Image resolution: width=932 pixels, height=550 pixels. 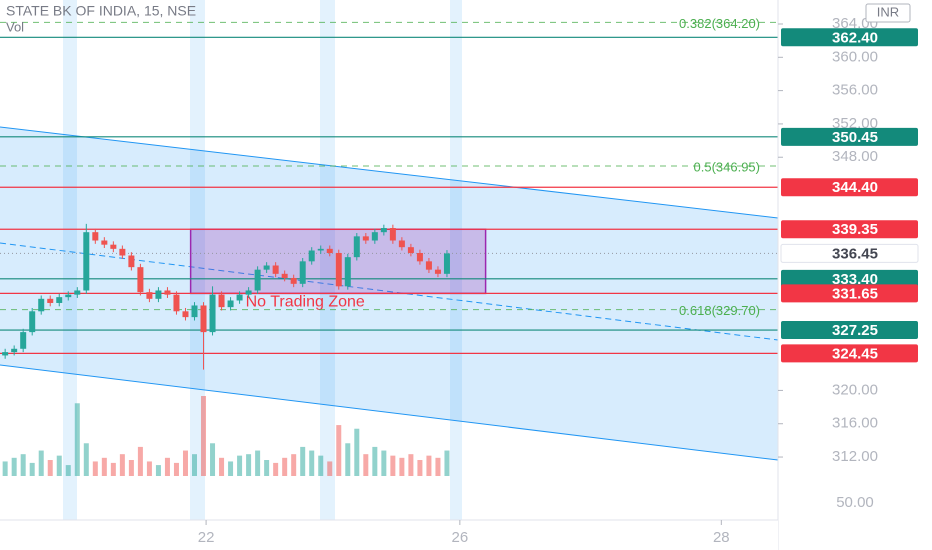 I want to click on channel-lower, so click(x=389, y=412).